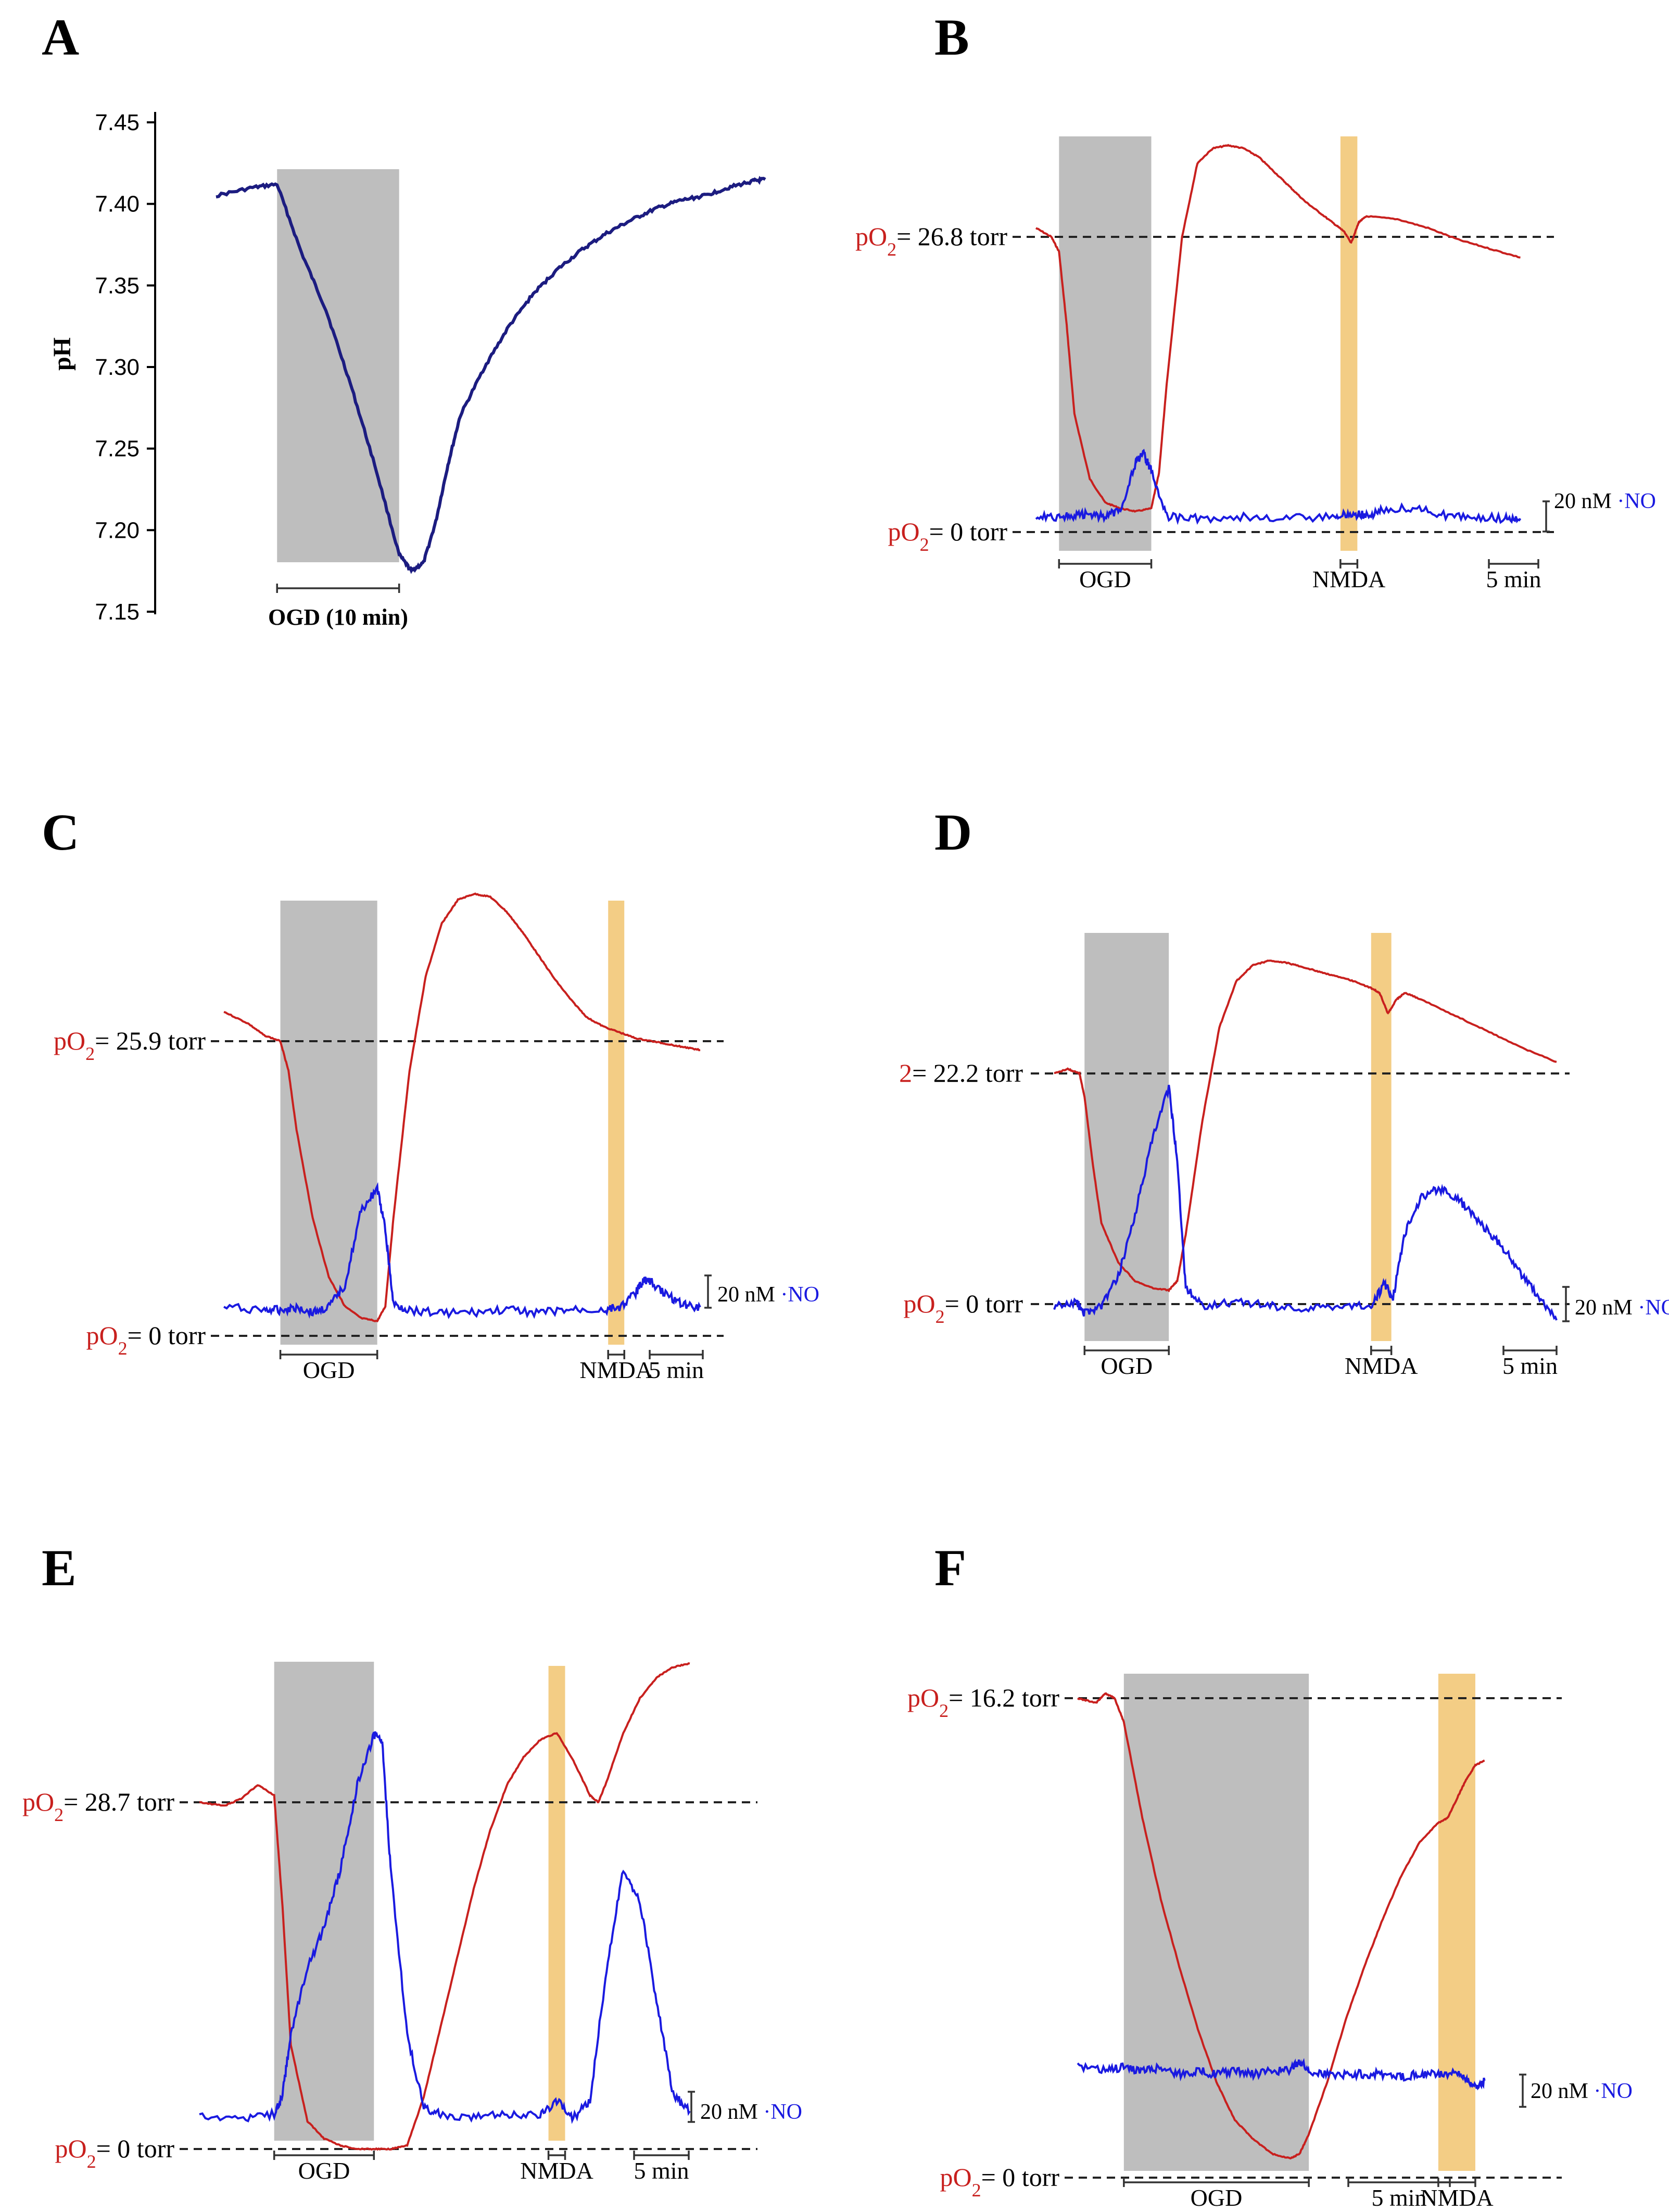 This screenshot has height=2212, width=1669. I want to click on panel-e-nmda-shade, so click(556, 1903).